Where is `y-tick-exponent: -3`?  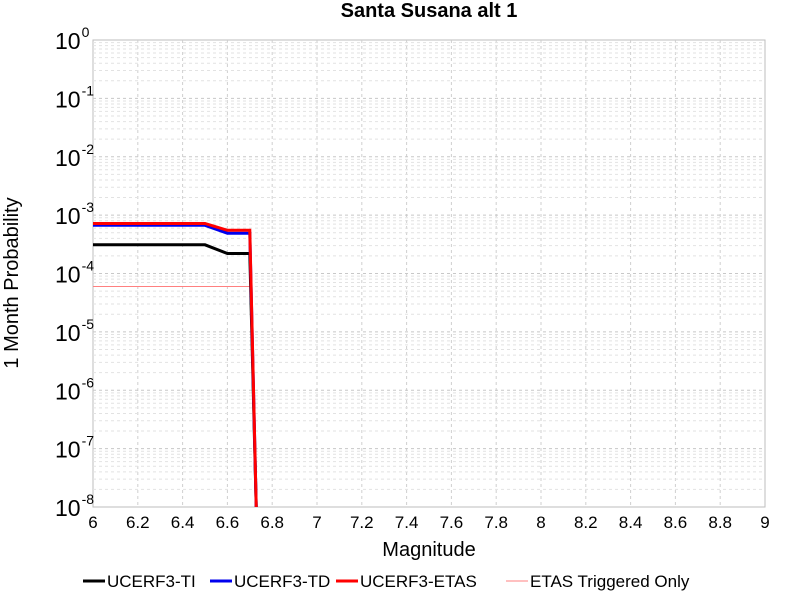
y-tick-exponent: -3 is located at coordinates (88, 207).